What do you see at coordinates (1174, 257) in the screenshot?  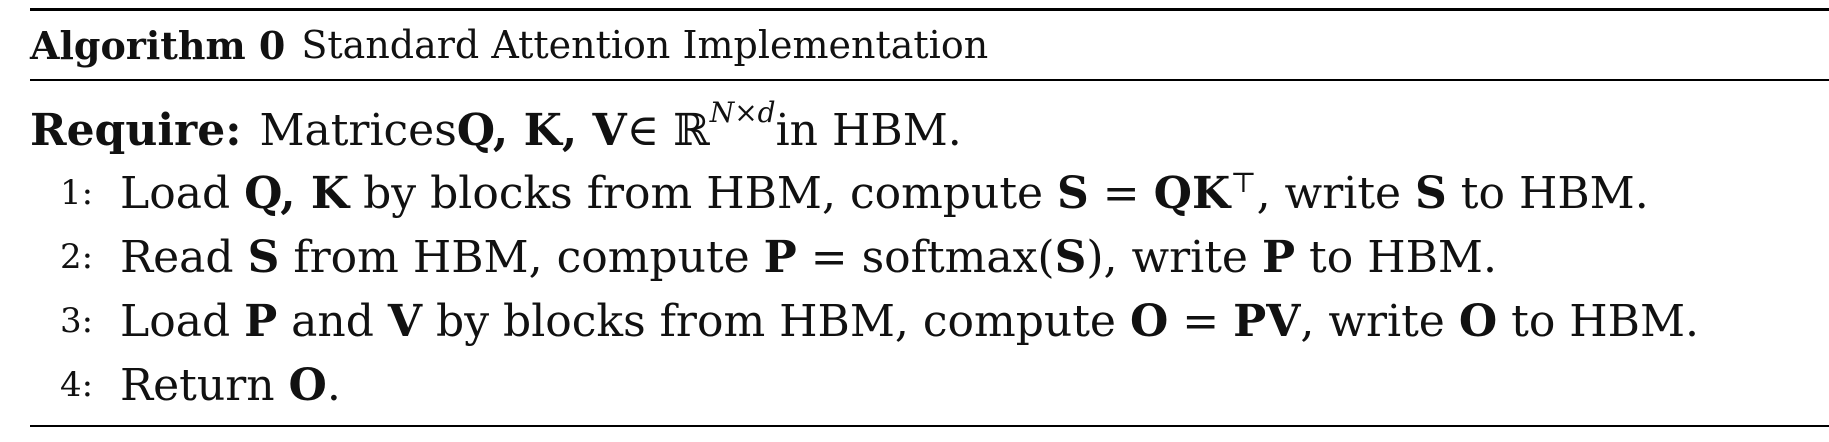 I see `step-text-part: ), write` at bounding box center [1174, 257].